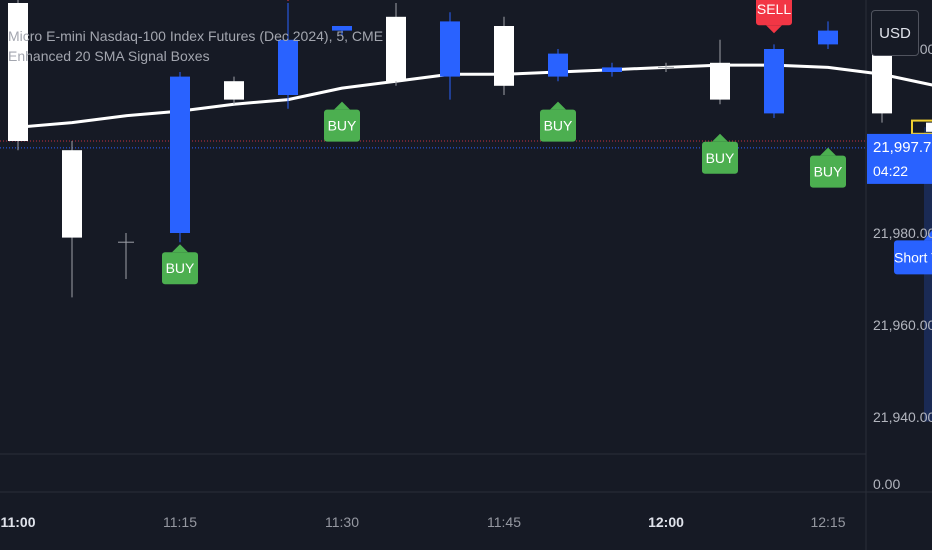 The height and width of the screenshot is (550, 932). I want to click on countdown-label: 04:22, so click(890, 171).